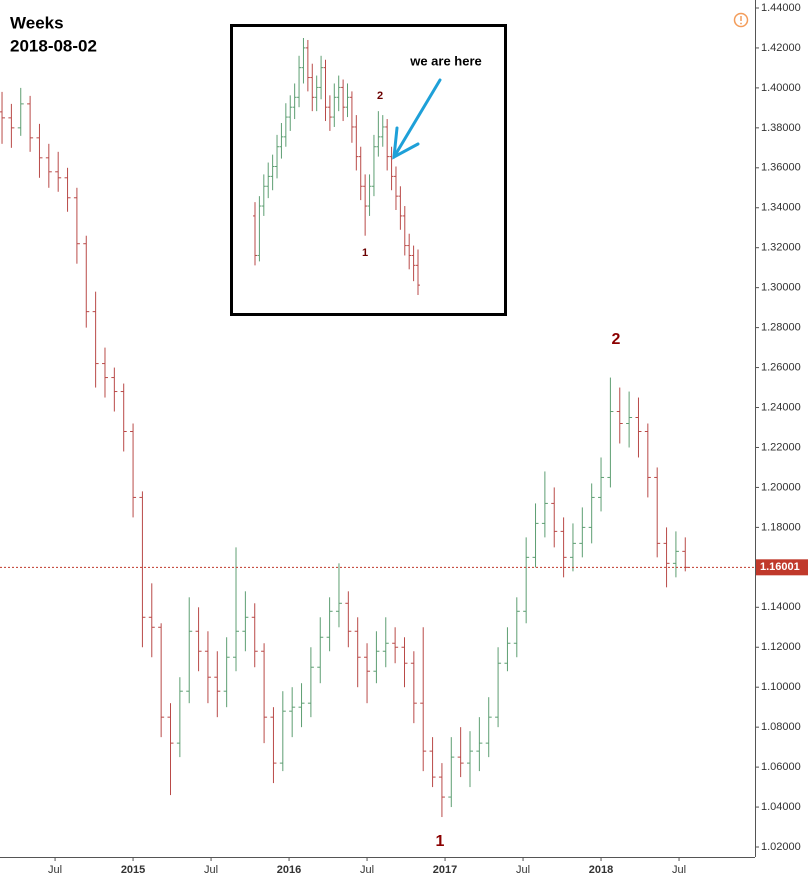  I want to click on y-tick-label: 1.12000, so click(781, 647).